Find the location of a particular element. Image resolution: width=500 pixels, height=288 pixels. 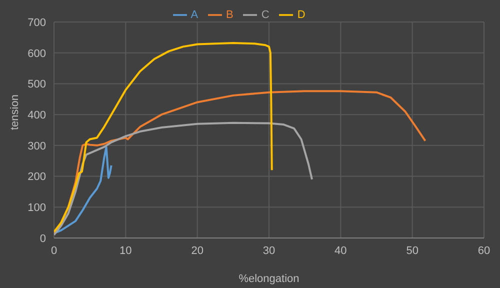

y-tick-label: 100 is located at coordinates (37, 208).